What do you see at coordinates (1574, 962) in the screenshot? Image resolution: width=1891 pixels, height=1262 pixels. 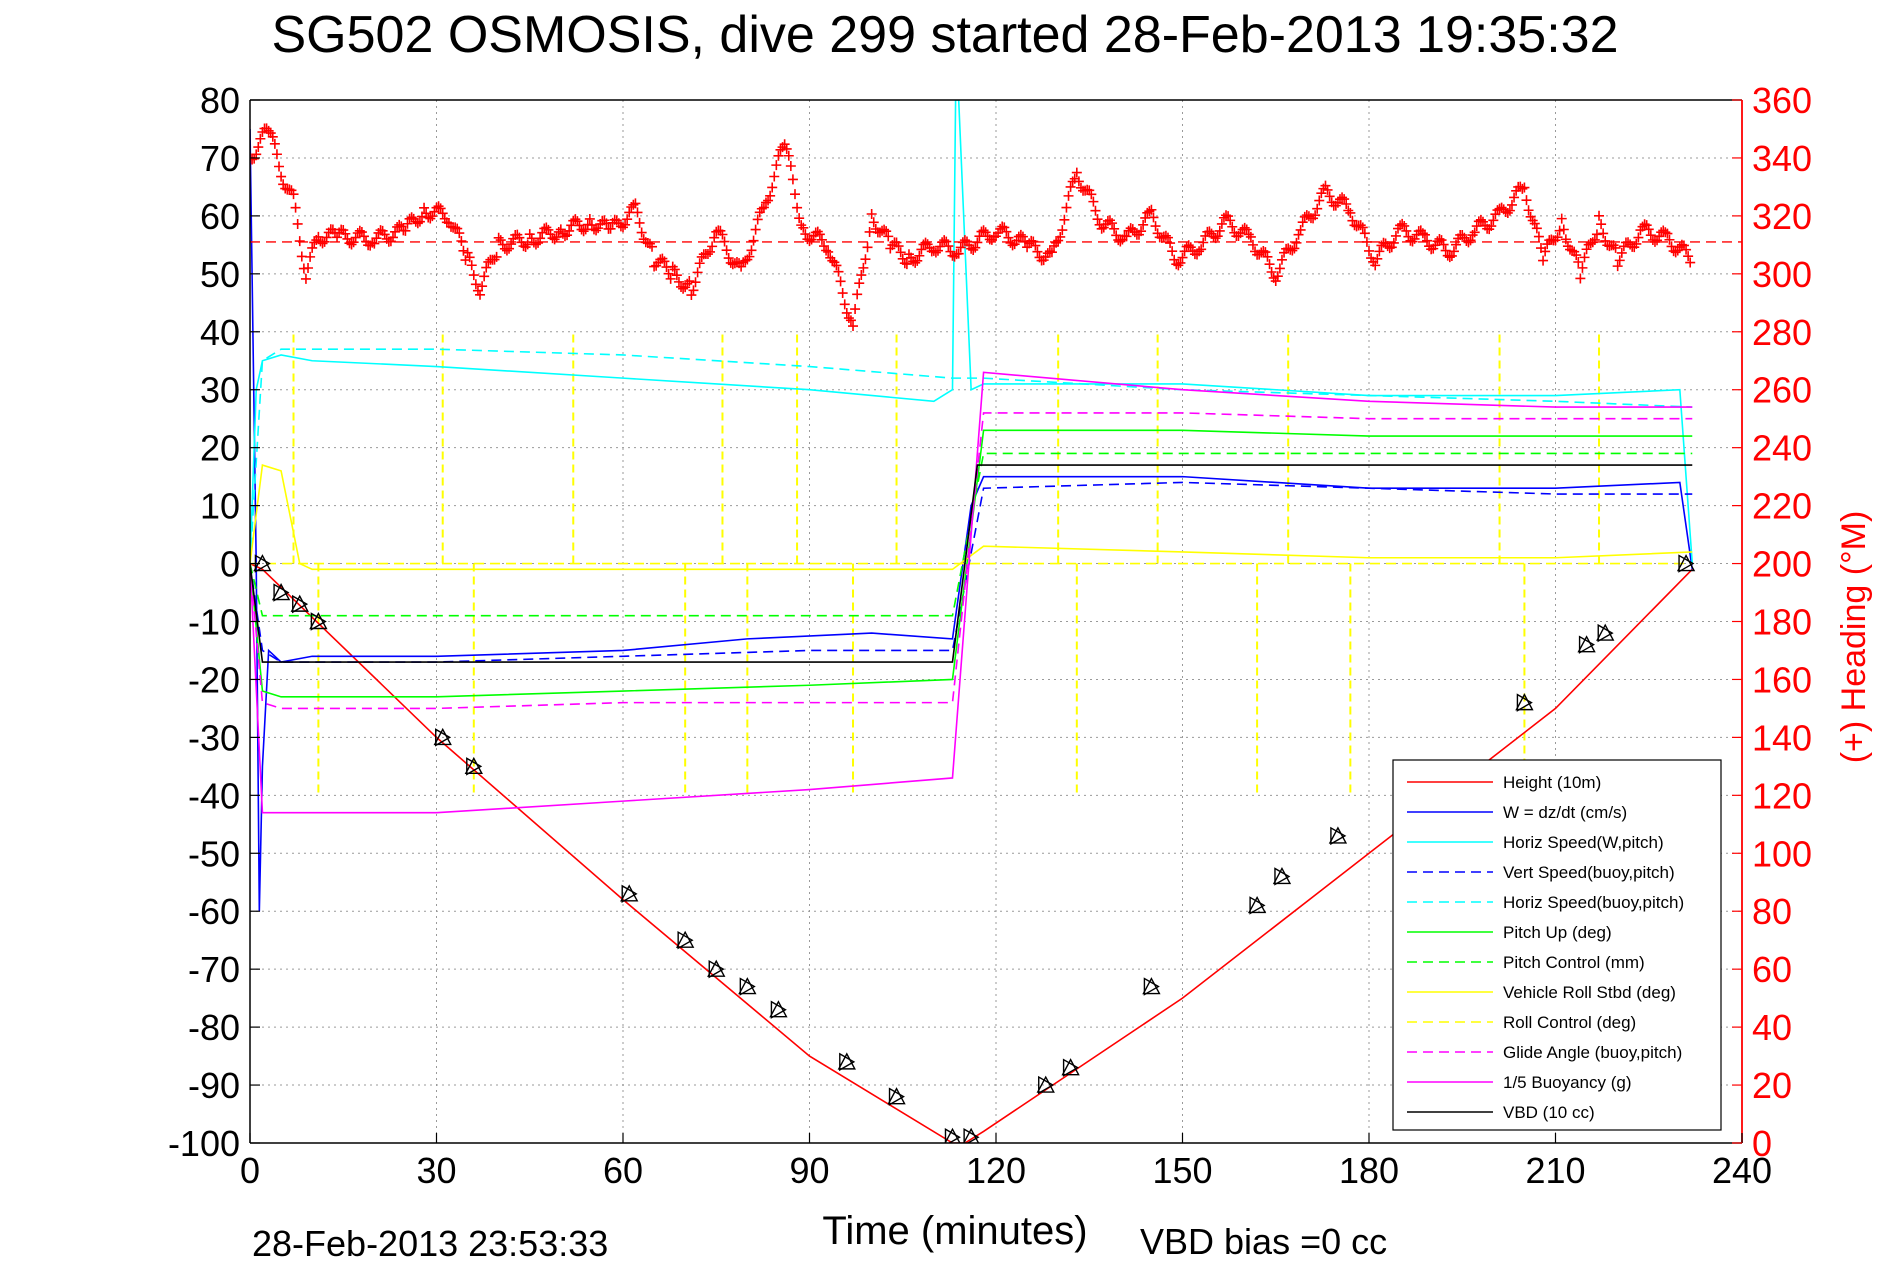 I see `legend-label: Pitch Control (mm)` at bounding box center [1574, 962].